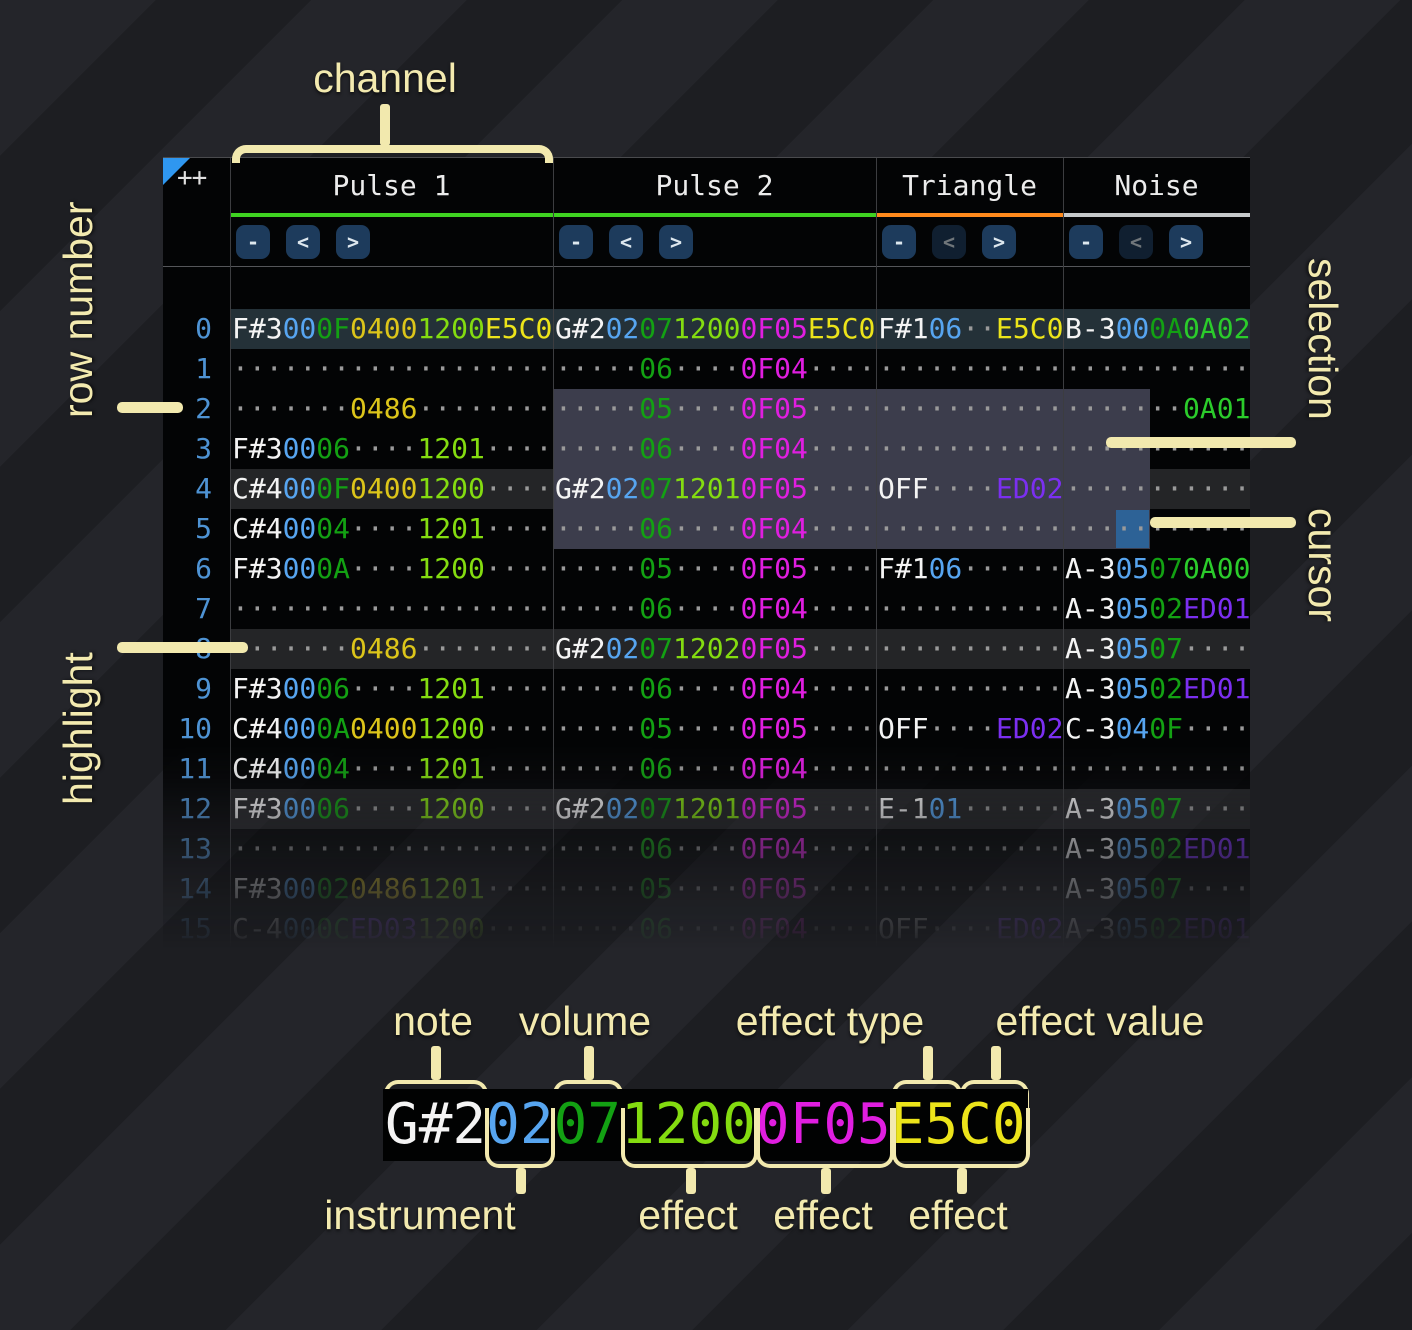 Image resolution: width=1412 pixels, height=1330 pixels. Describe the element at coordinates (333, 528) in the screenshot. I see `volume-field: 04` at that location.